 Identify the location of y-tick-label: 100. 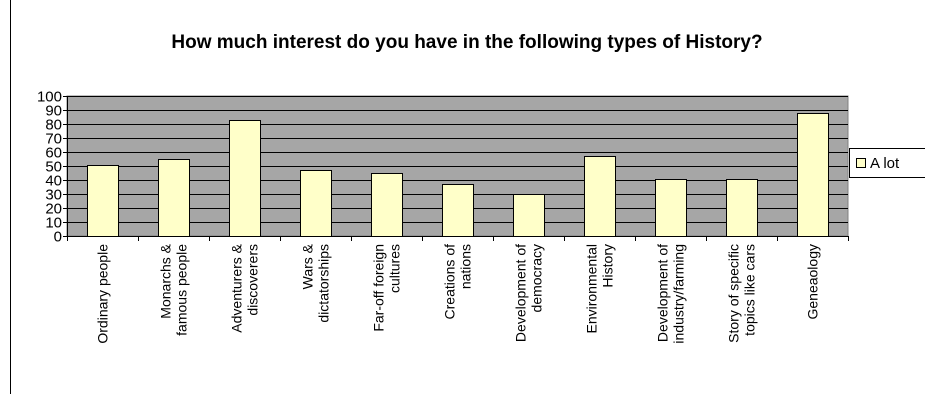
(49, 97).